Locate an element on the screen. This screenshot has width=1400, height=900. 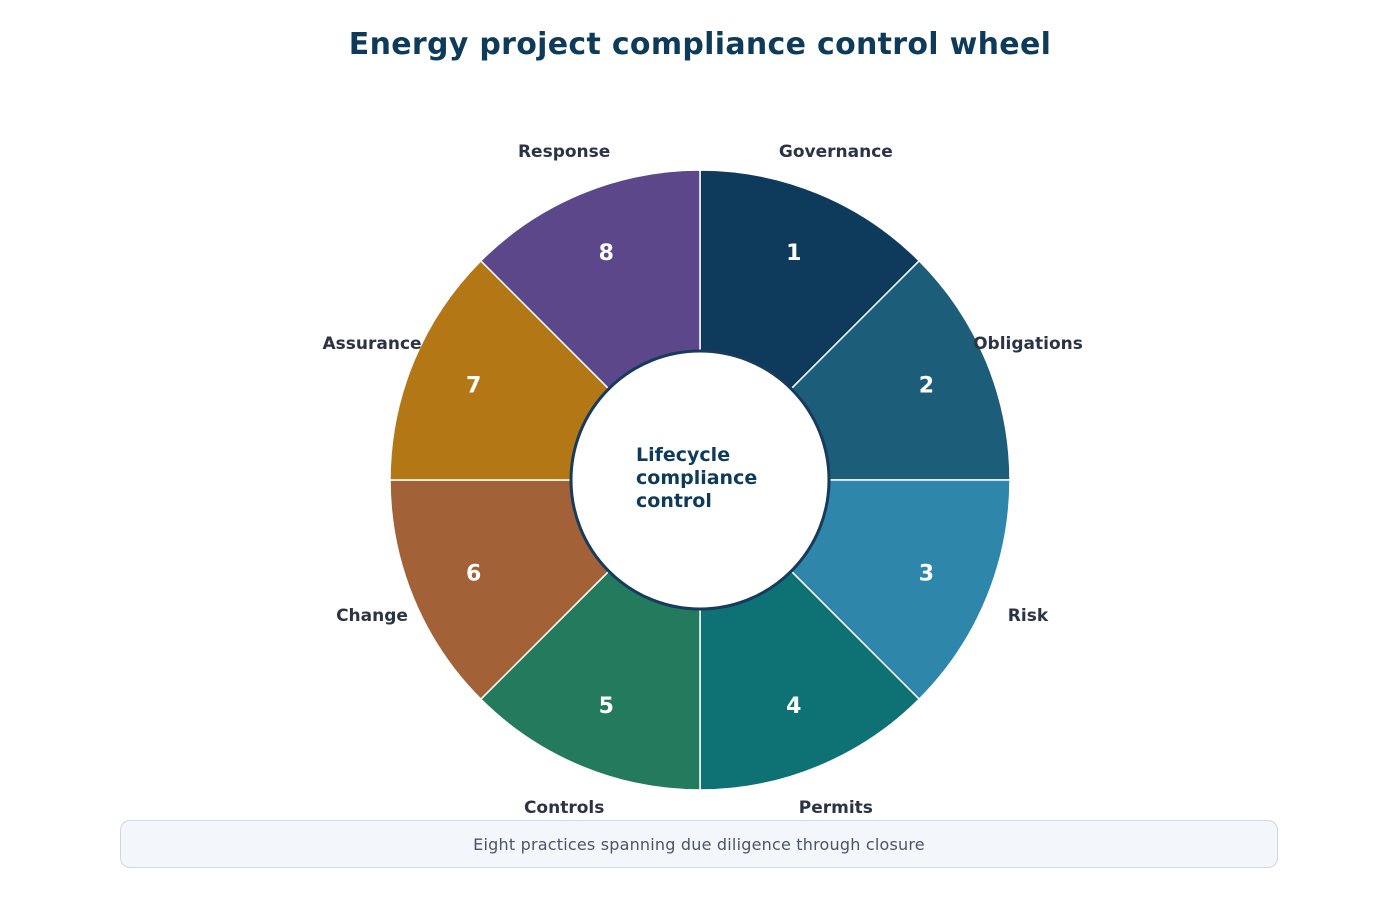
segment-label-controls: Controls is located at coordinates (564, 808).